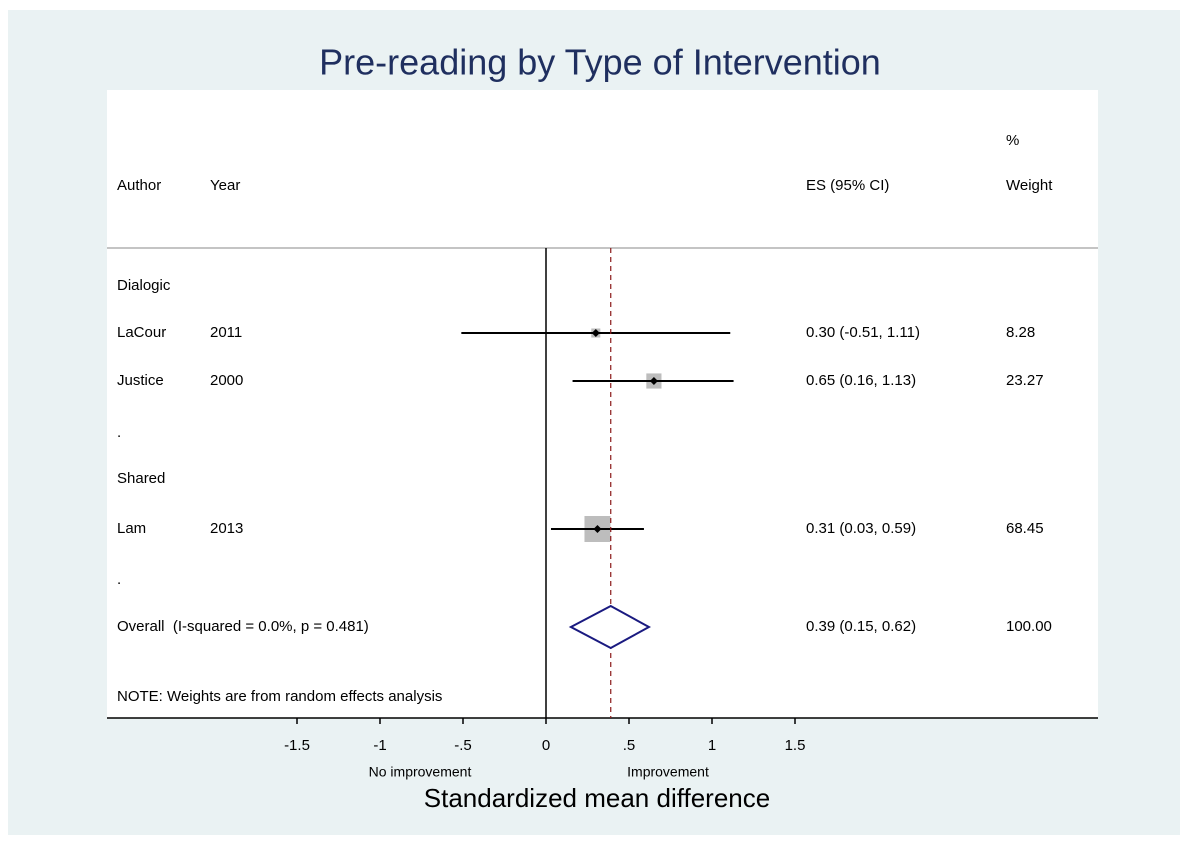  What do you see at coordinates (600, 62) in the screenshot?
I see `chart-title: Pre-reading by Type of Intervention` at bounding box center [600, 62].